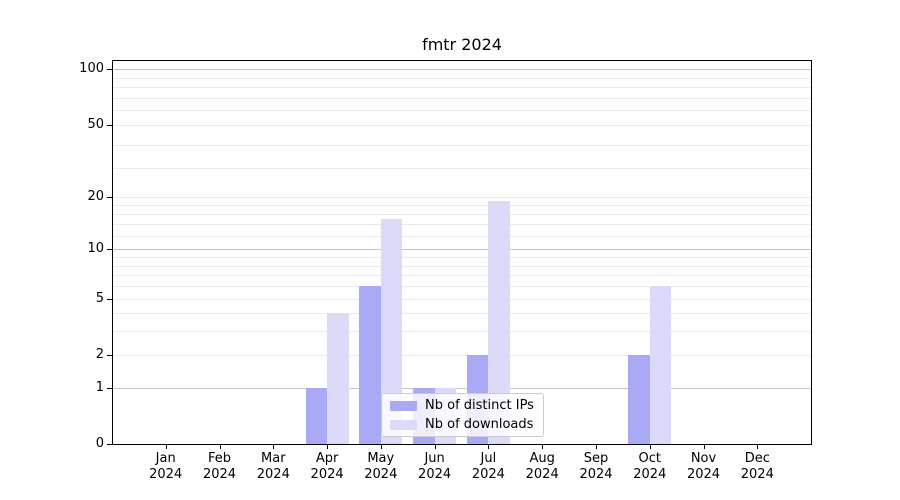 The image size is (900, 500). I want to click on x-label-month: Sep, so click(596, 458).